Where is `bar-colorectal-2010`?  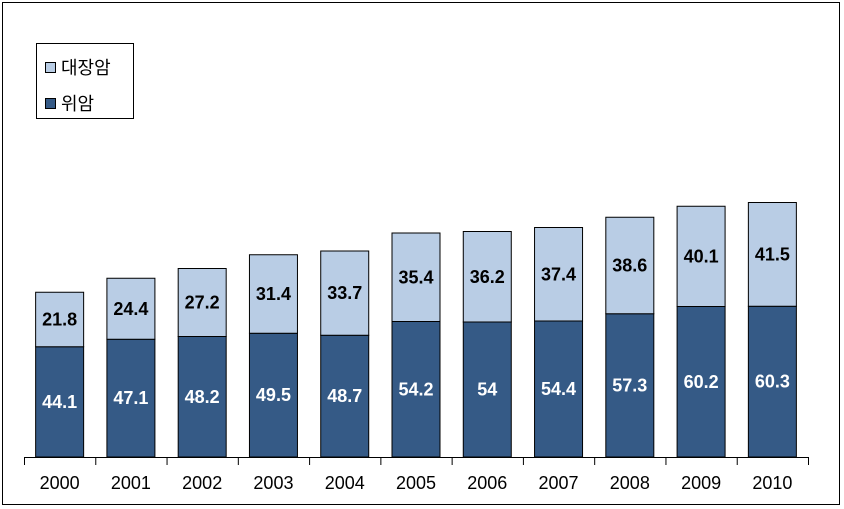 bar-colorectal-2010 is located at coordinates (772, 254).